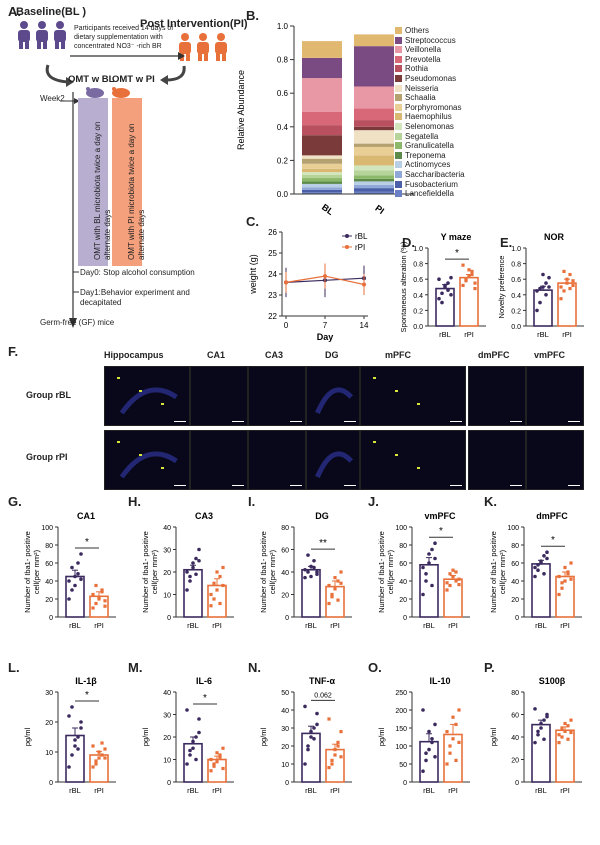 The height and width of the screenshot is (845, 600). I want to click on h-y-tick-label: 20, so click(167, 573).